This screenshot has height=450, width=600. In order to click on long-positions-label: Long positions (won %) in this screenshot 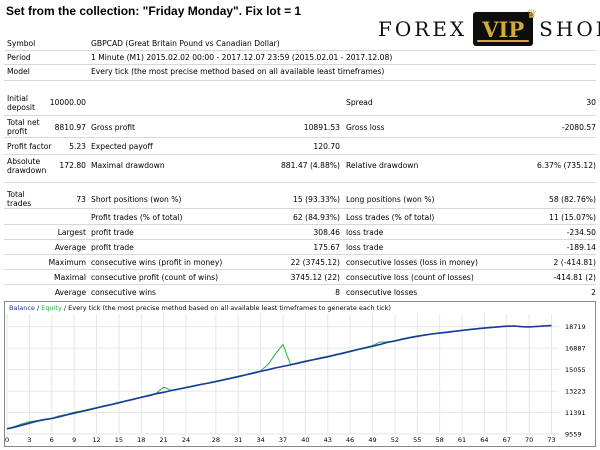, I will do `click(390, 199)`.